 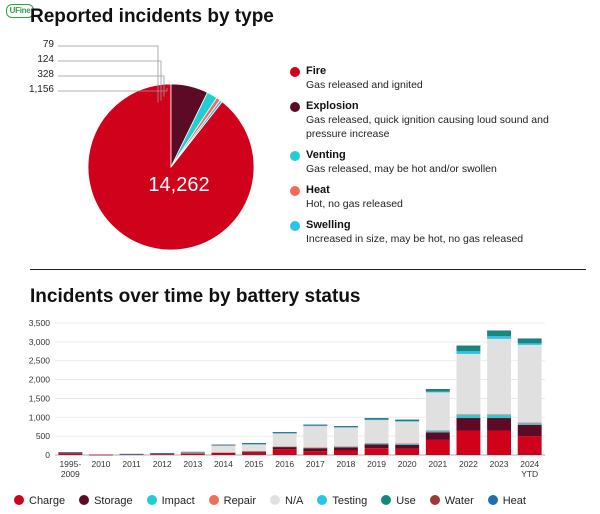 I want to click on x-tick-label: 2016, so click(x=284, y=464).